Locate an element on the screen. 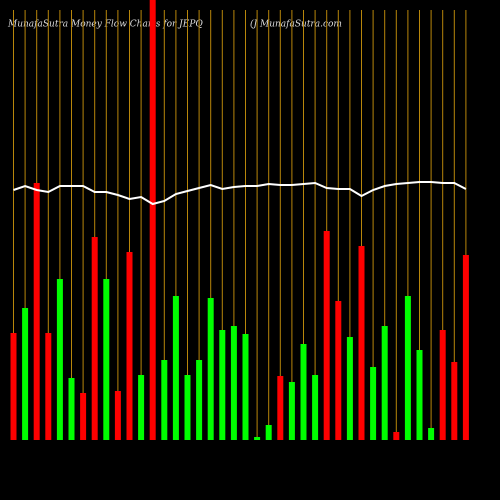 This screenshot has height=500, width=500. chart-subtitle: (J MunafaSutra.com is located at coordinates (296, 24).